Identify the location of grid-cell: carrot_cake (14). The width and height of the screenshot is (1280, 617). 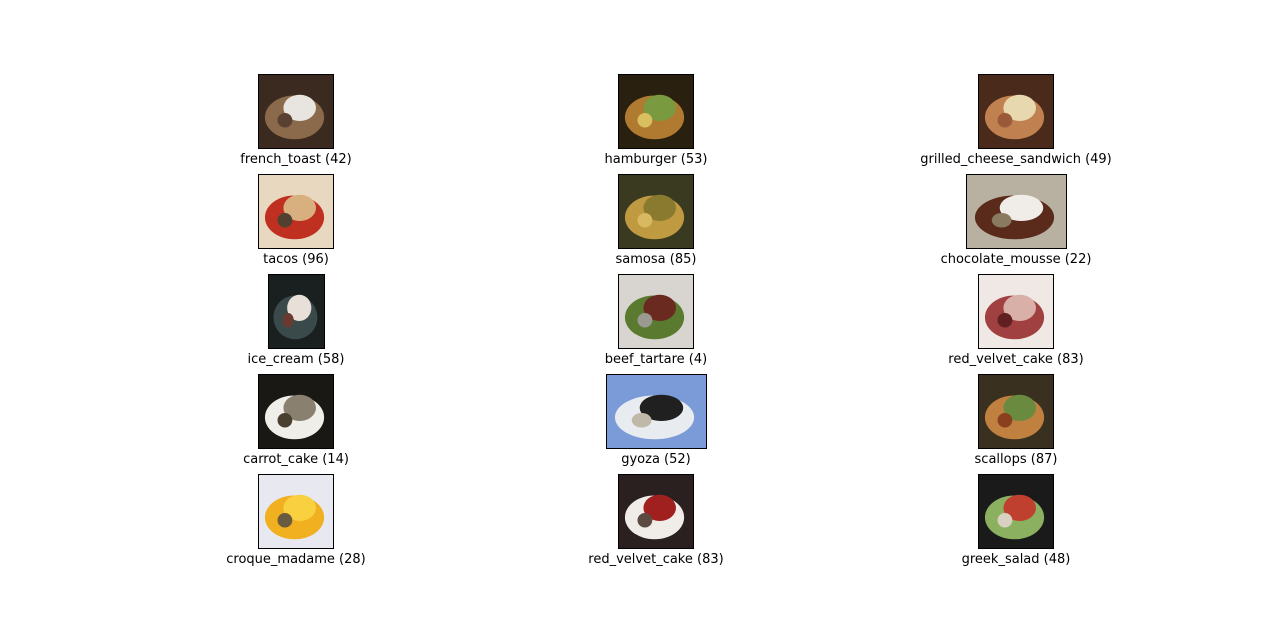
(296, 424).